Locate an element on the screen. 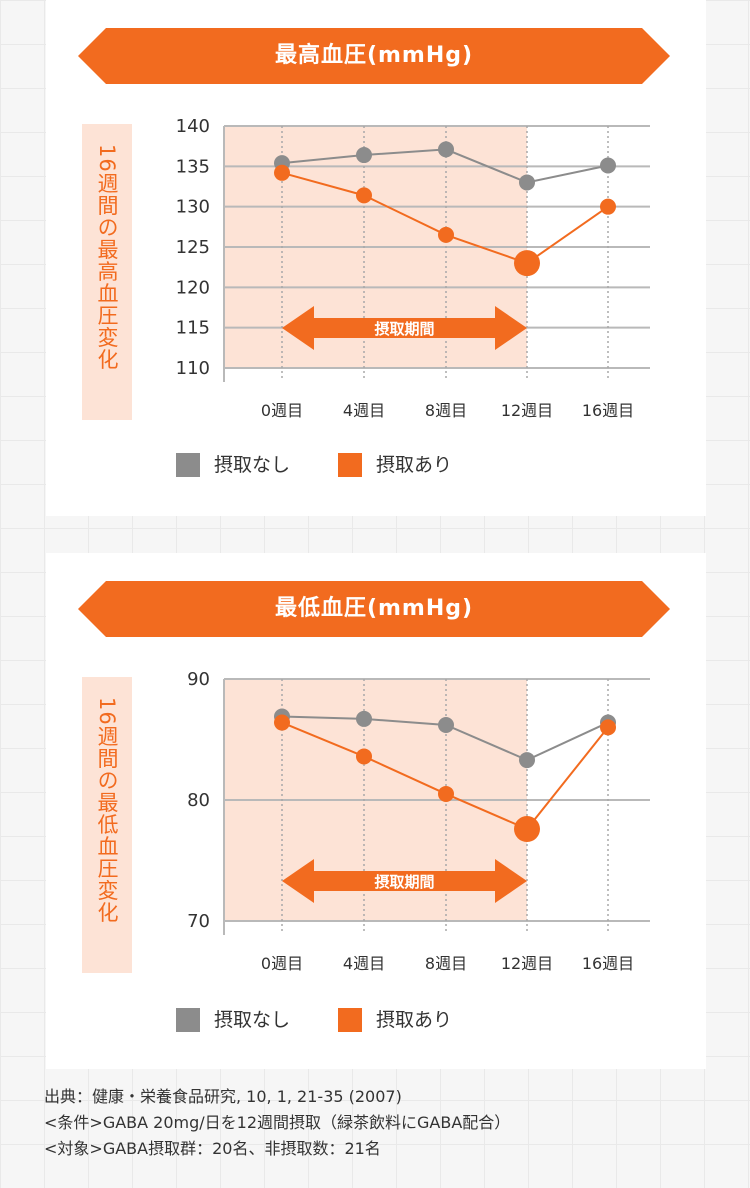 This screenshot has width=750, height=1188. footnote-conditions: <条件>GABA 20mg/日を12週間摂取（緑茶飲料にGABA配合） is located at coordinates (277, 1122).